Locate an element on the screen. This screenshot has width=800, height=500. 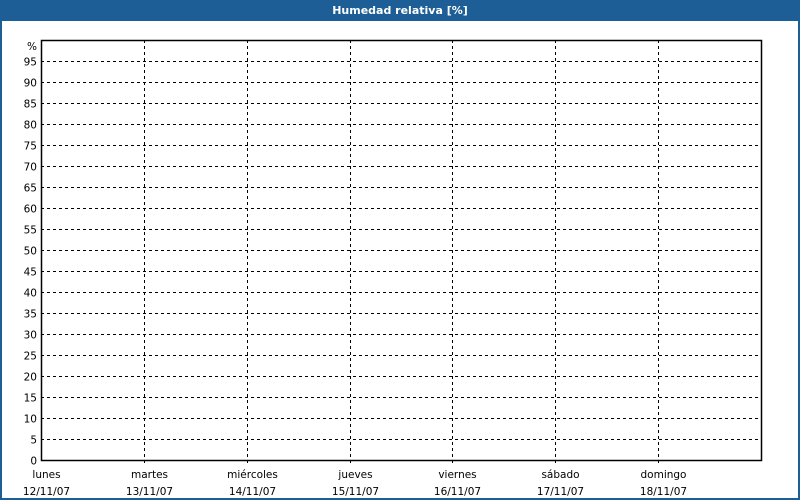
x-tick-day: jueves is located at coordinates (354, 475).